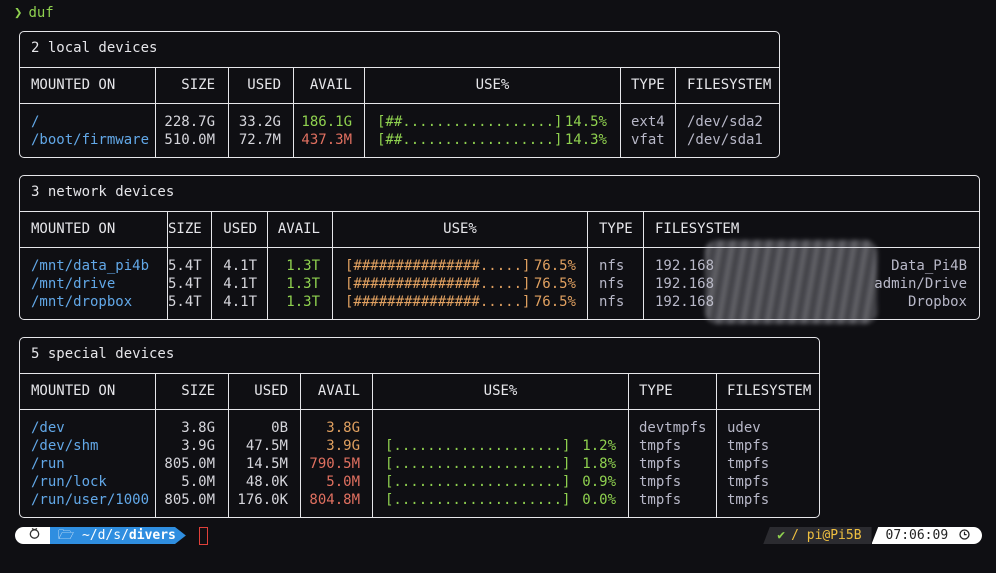 The image size is (996, 573). Describe the element at coordinates (599, 446) in the screenshot. I see `usage-percent: 1.2%` at that location.